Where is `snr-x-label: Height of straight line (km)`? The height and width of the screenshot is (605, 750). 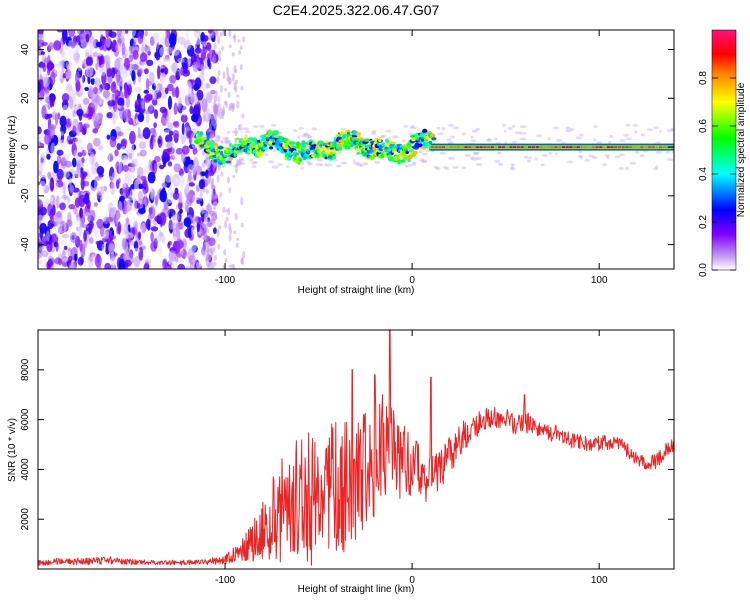 snr-x-label: Height of straight line (km) is located at coordinates (356, 589).